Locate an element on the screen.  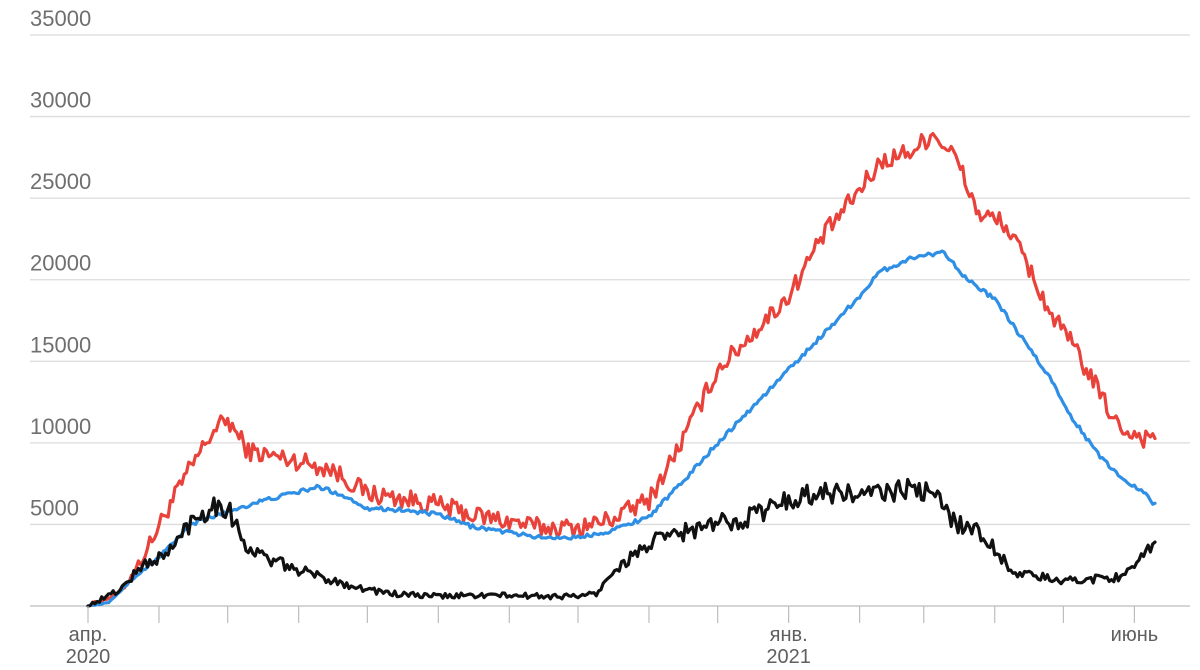
x-tick-label-year: 2021 is located at coordinates (788, 657).